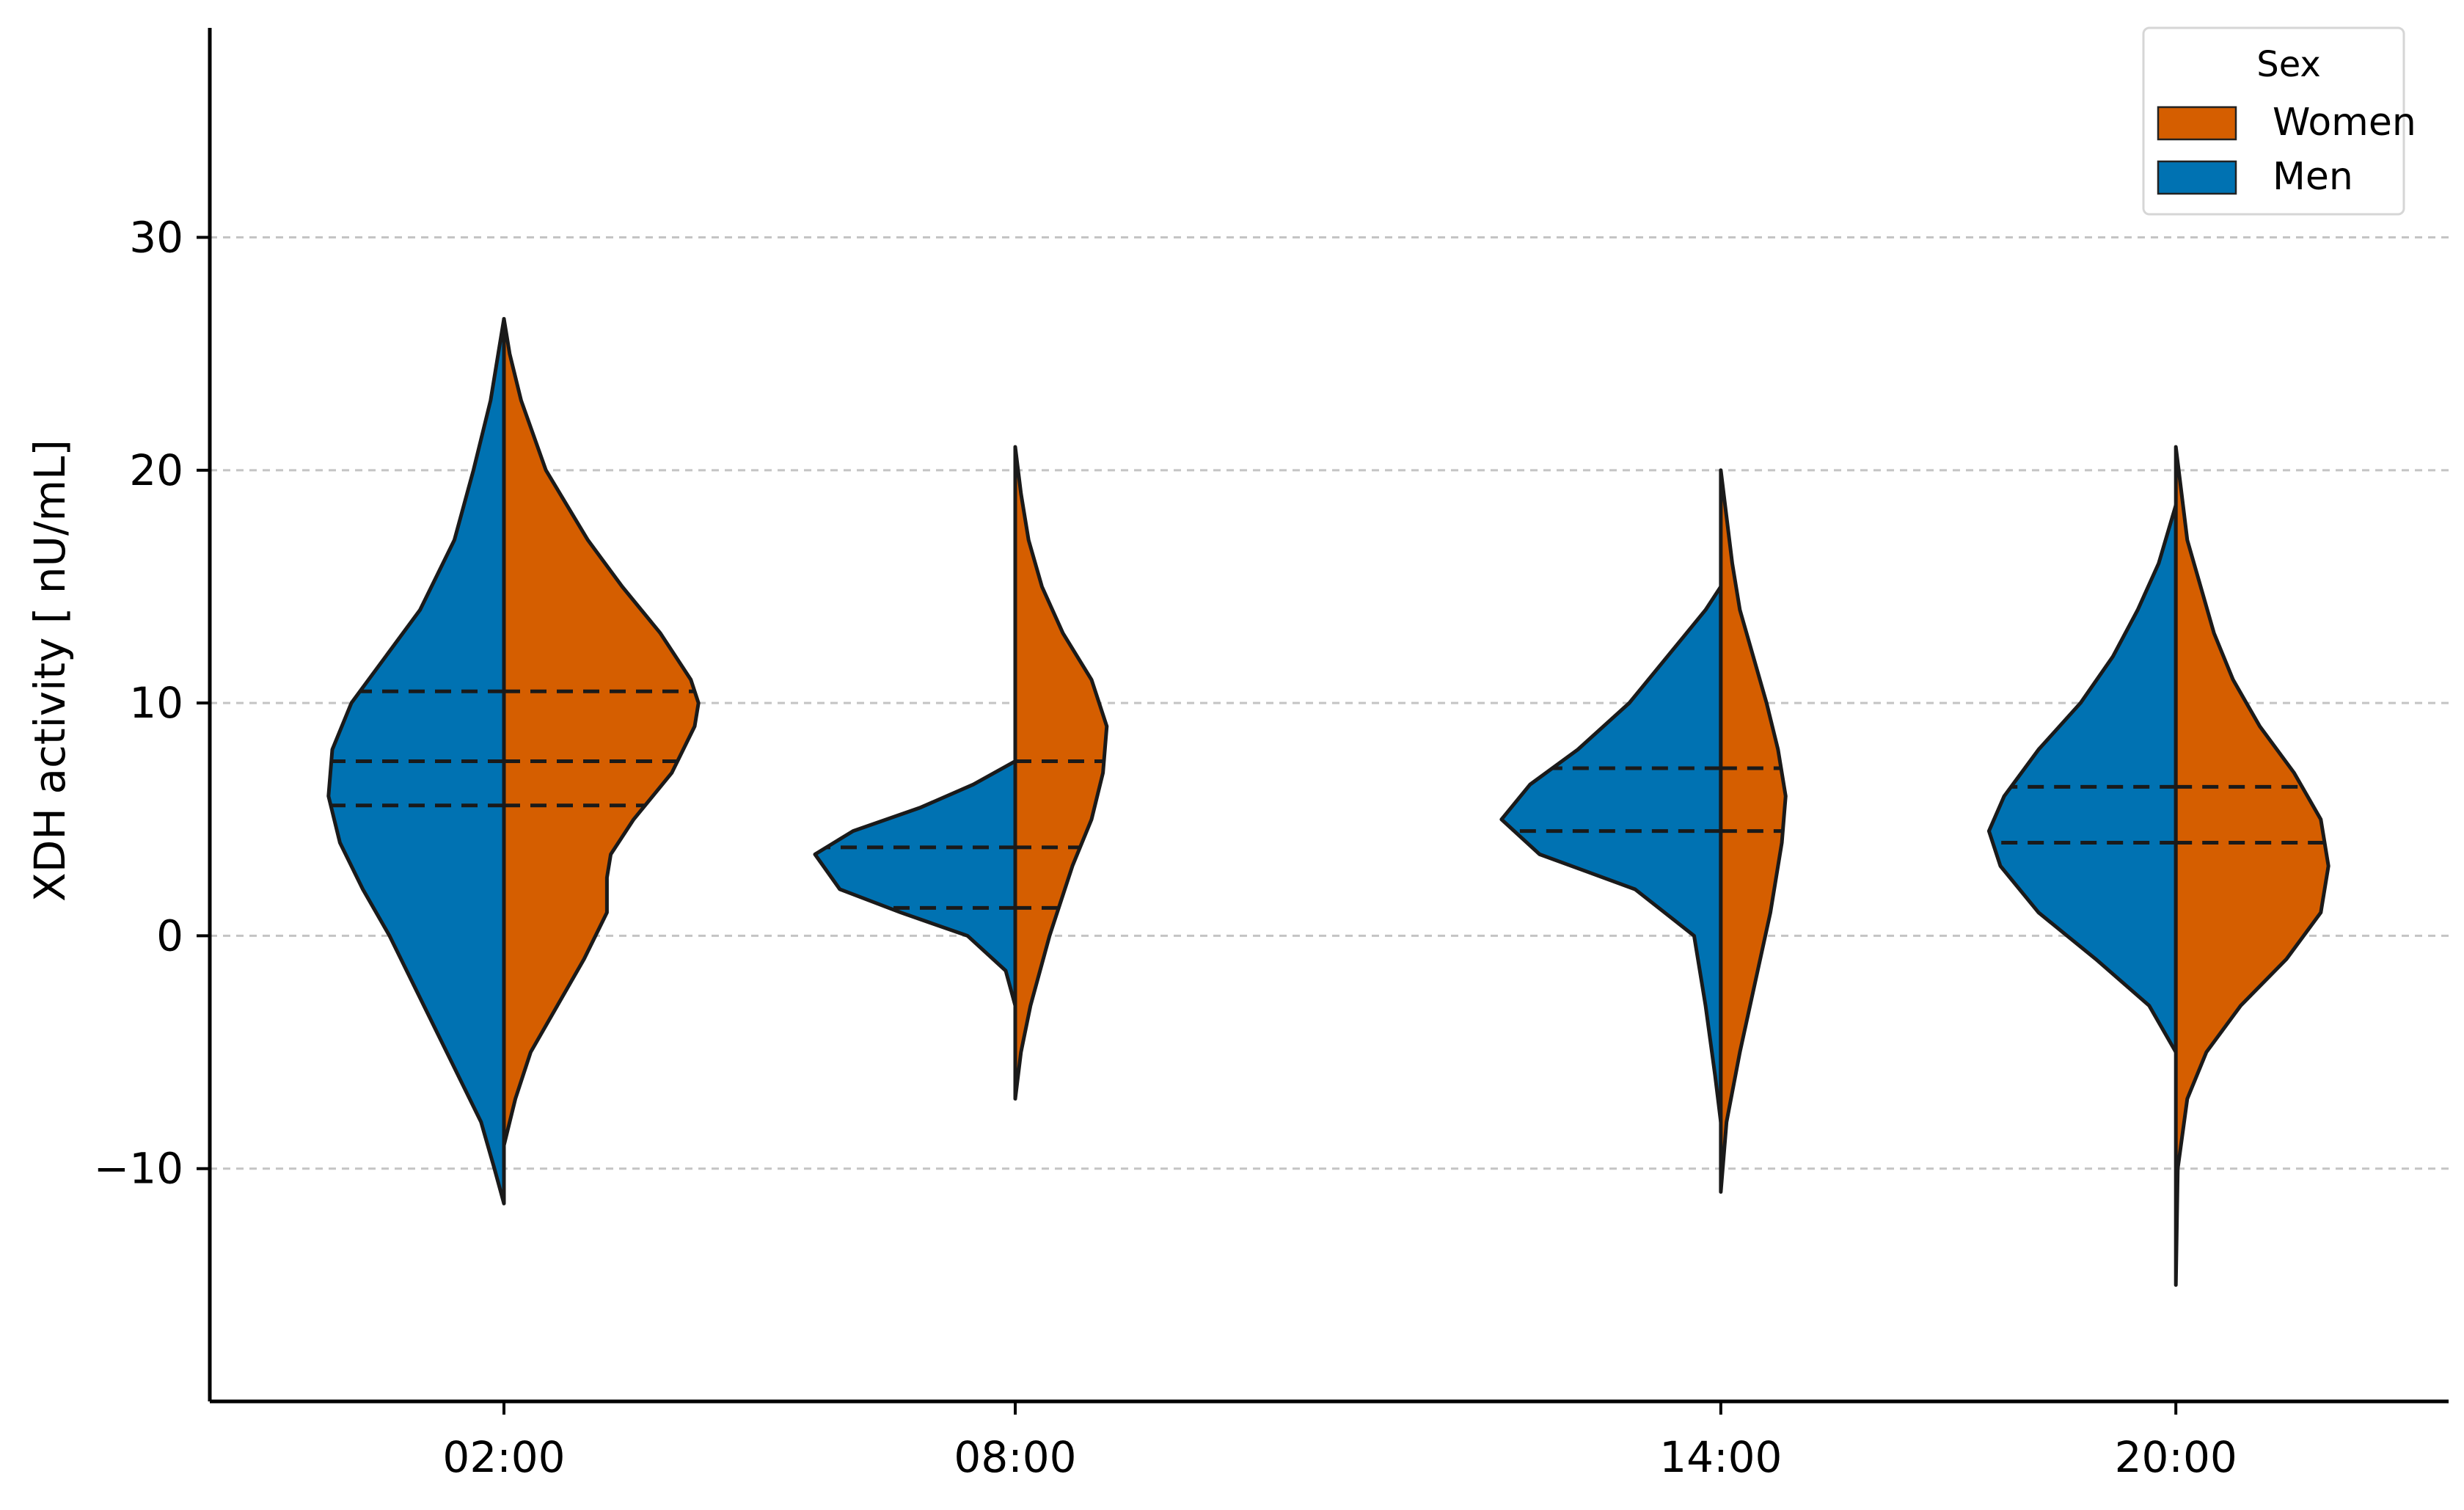 The width and height of the screenshot is (2464, 1510). What do you see at coordinates (1015, 1457) in the screenshot?
I see `x-tick-label: 08:00` at bounding box center [1015, 1457].